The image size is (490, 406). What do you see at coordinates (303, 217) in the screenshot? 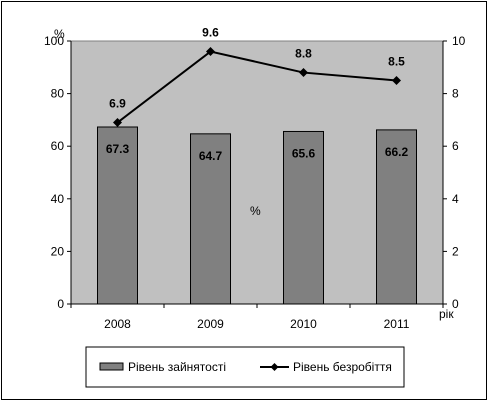
I see `bar-2010` at bounding box center [303, 217].